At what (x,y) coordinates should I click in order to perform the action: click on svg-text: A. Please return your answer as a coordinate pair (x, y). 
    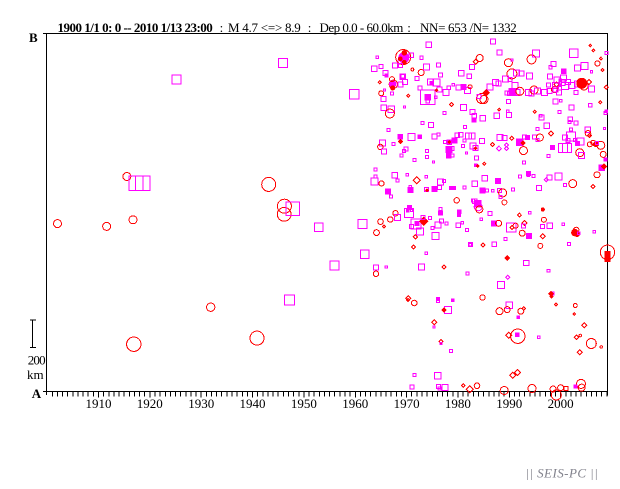
    Looking at the image, I should click on (37, 393).